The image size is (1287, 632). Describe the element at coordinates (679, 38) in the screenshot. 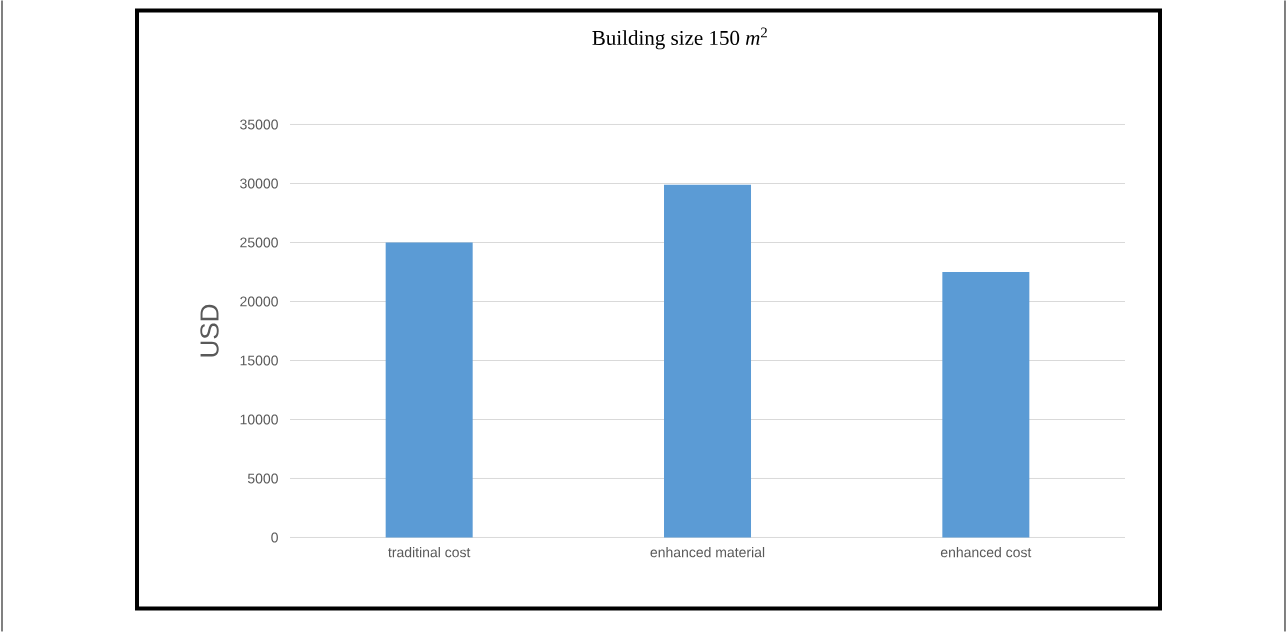

I see `chart-title: Building size 150 m$^{2}$` at that location.